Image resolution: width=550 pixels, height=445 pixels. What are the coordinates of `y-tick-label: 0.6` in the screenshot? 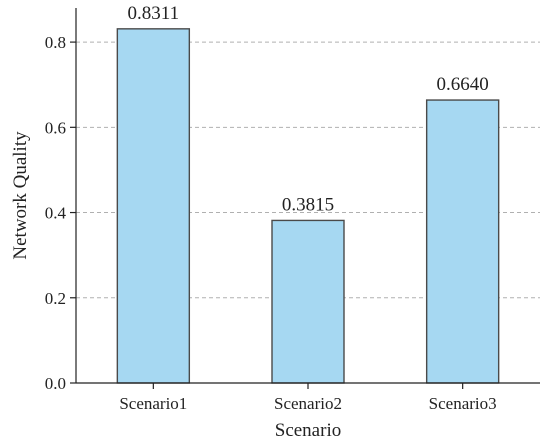 It's located at (55, 127).